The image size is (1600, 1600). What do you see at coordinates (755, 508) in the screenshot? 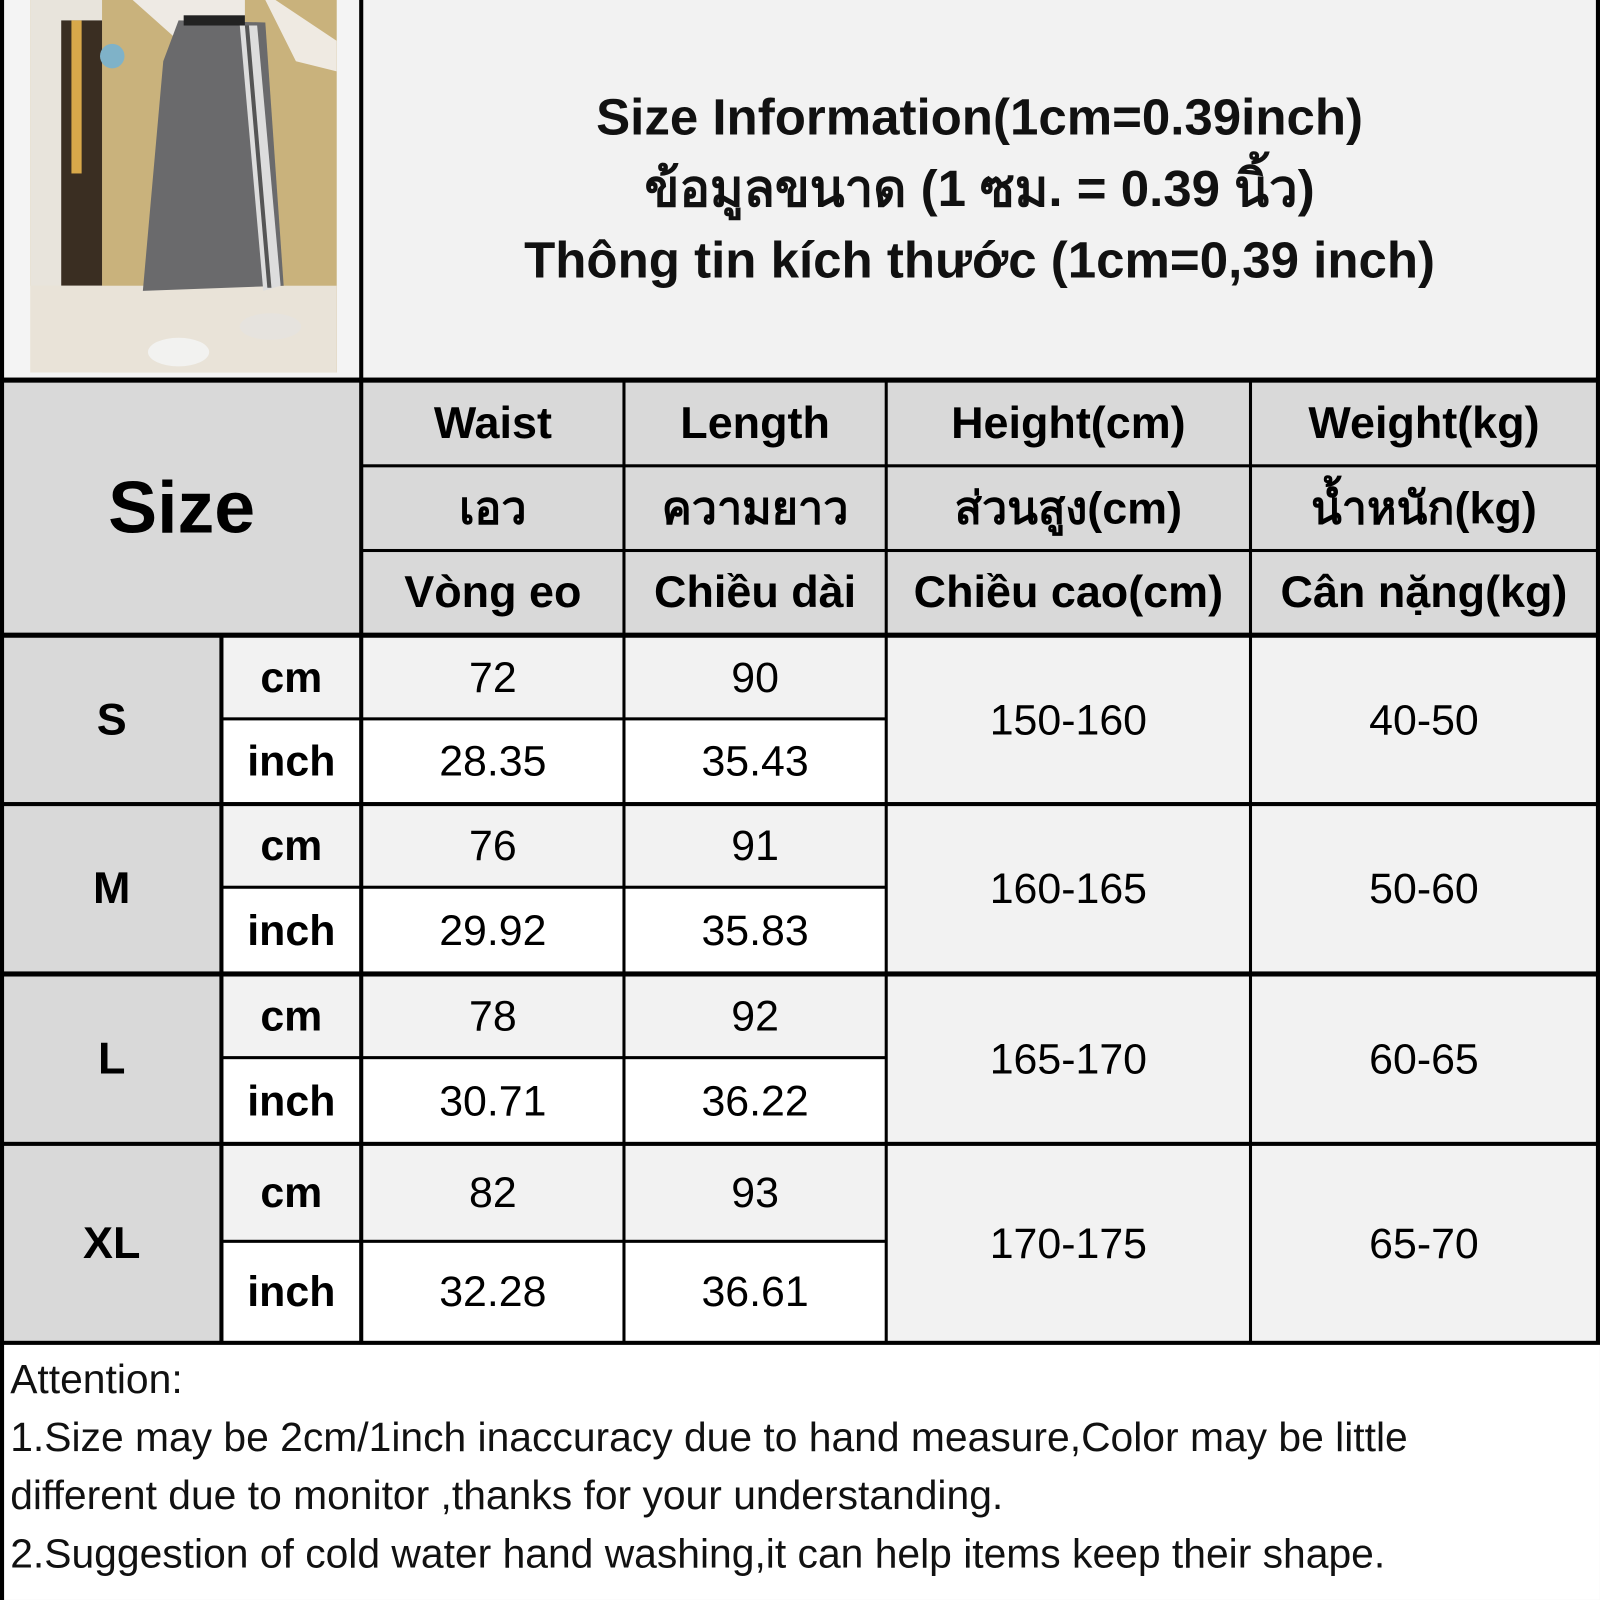
I see `column-header-th: ความยาว` at bounding box center [755, 508].